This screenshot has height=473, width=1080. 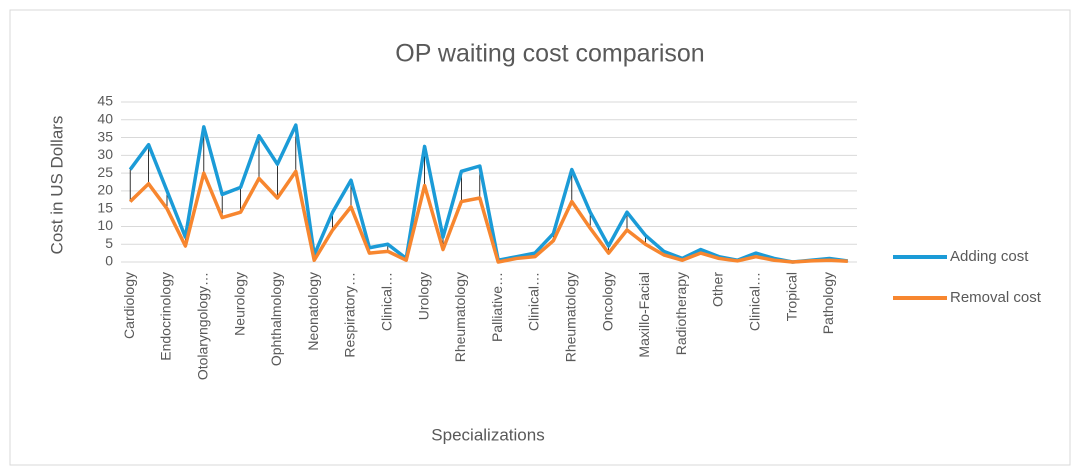 I want to click on x-tick-label: Cardiology, so click(x=129, y=305).